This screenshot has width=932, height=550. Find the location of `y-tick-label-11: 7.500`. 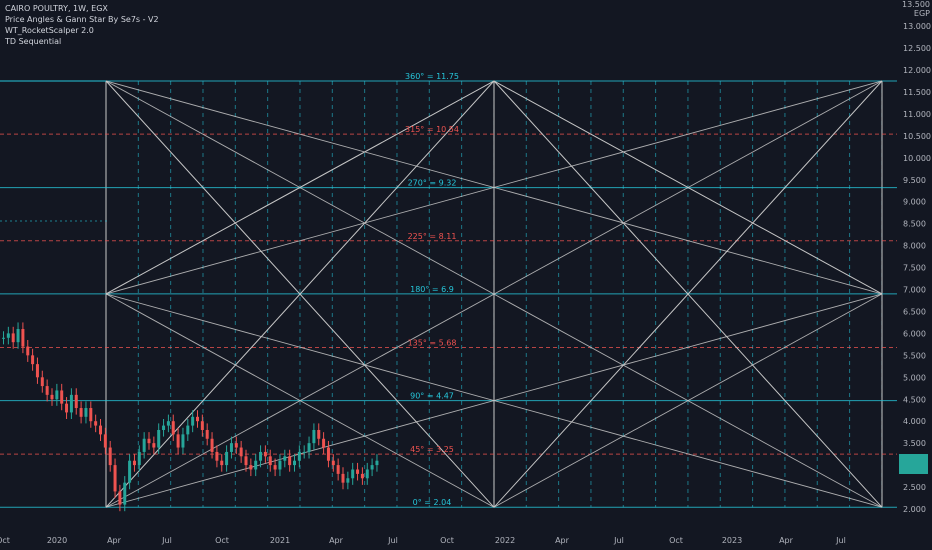

y-tick-label-11: 7.500 is located at coordinates (914, 268).